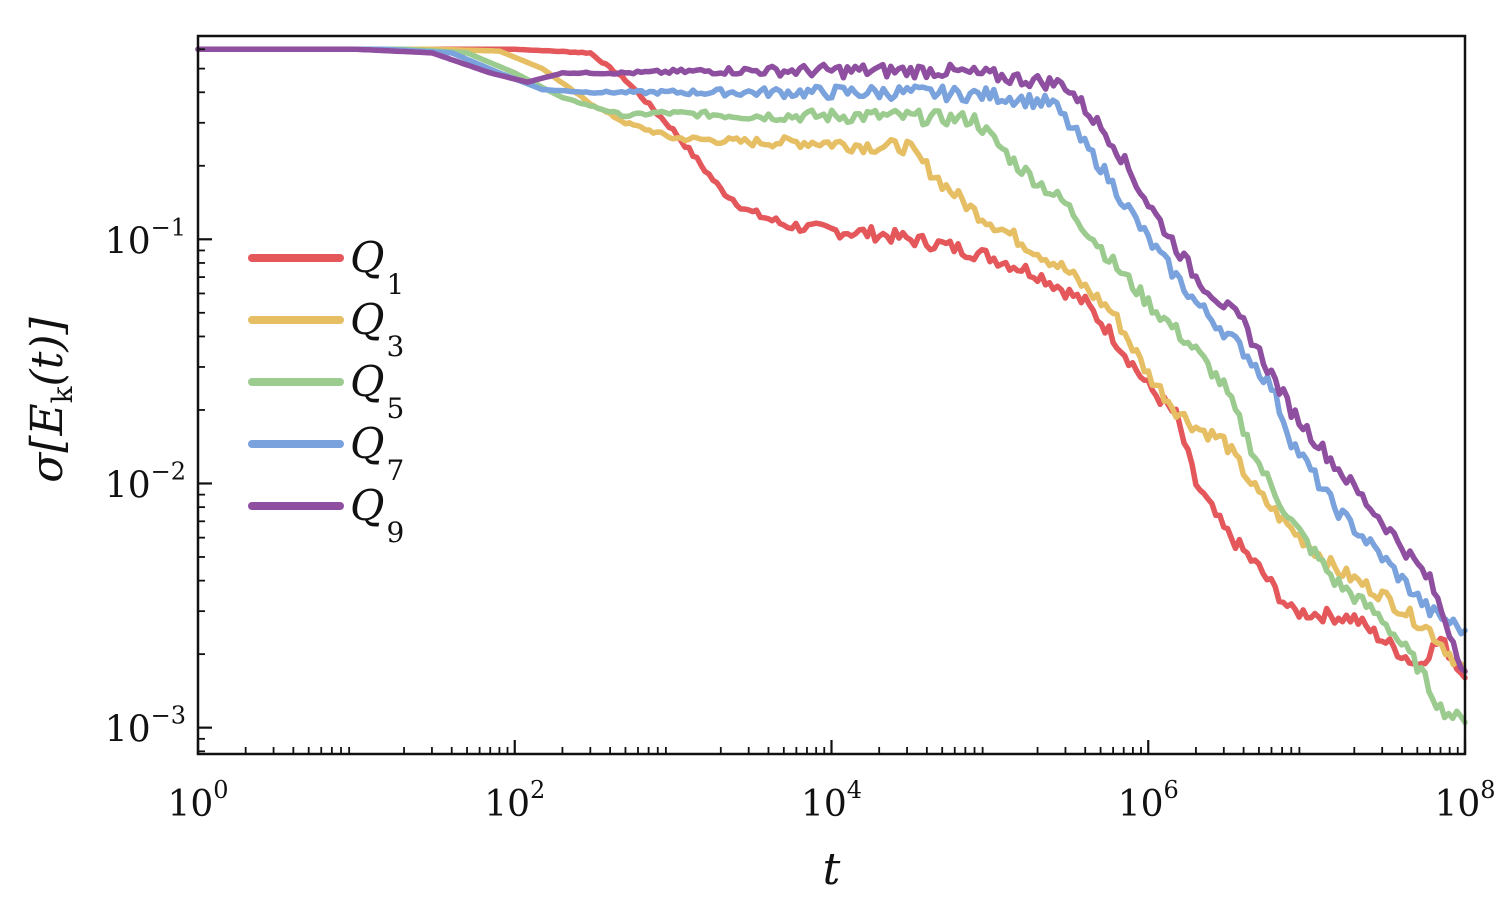 The height and width of the screenshot is (900, 1500). Describe the element at coordinates (1464, 800) in the screenshot. I see `x-tick-label: 10⁸` at that location.